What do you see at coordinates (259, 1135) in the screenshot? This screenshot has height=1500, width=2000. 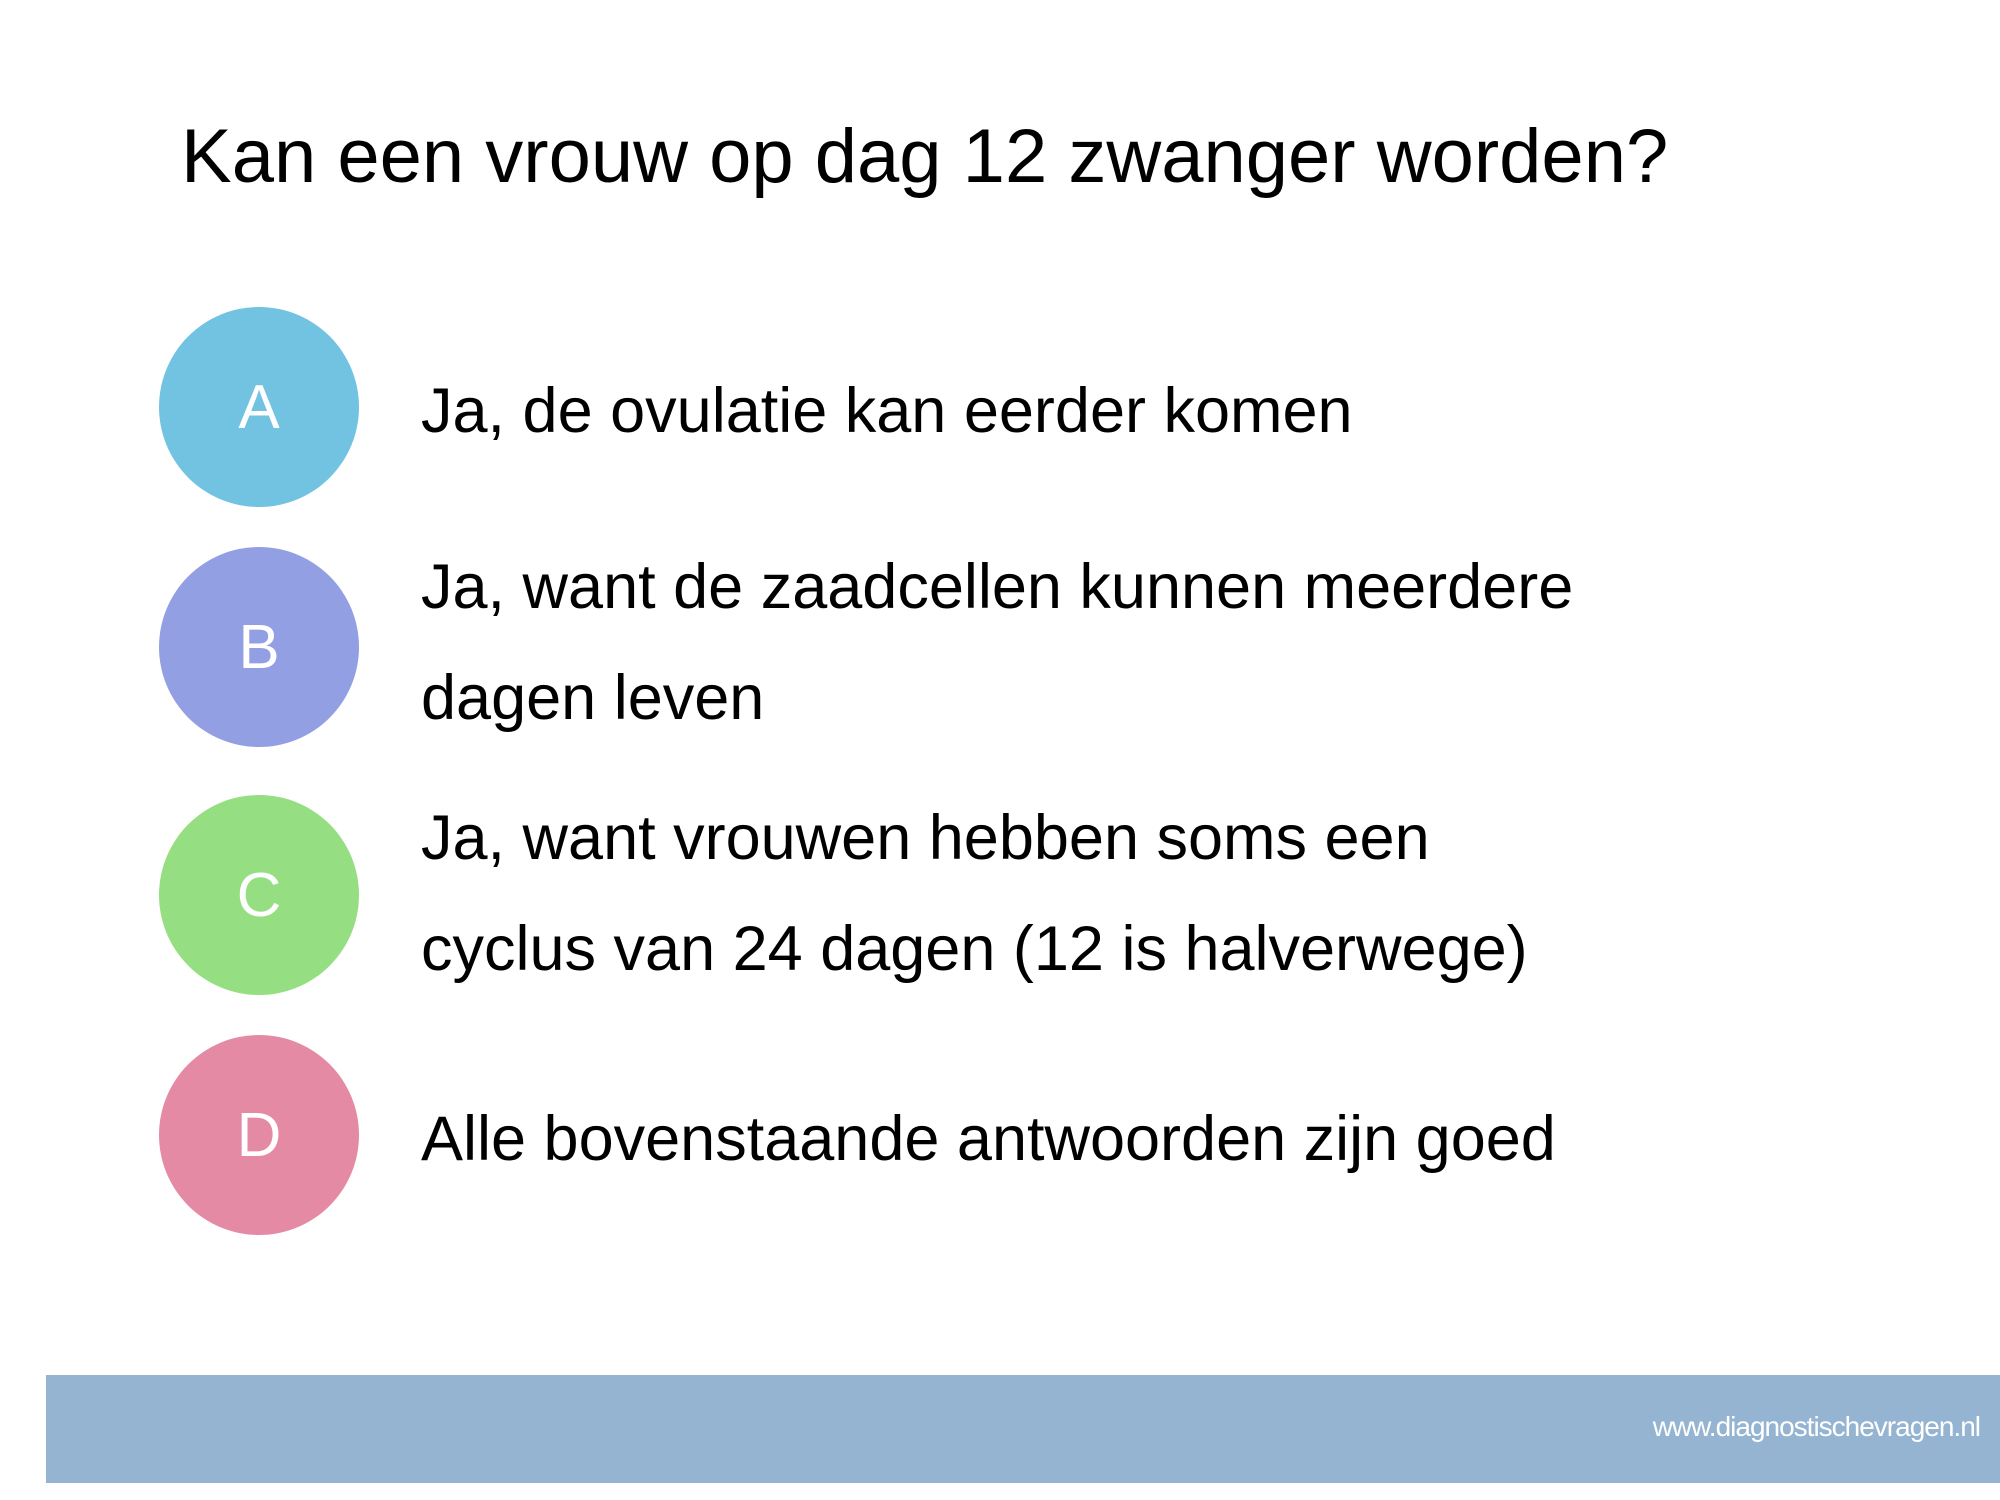 I see `option-d-badge: D` at bounding box center [259, 1135].